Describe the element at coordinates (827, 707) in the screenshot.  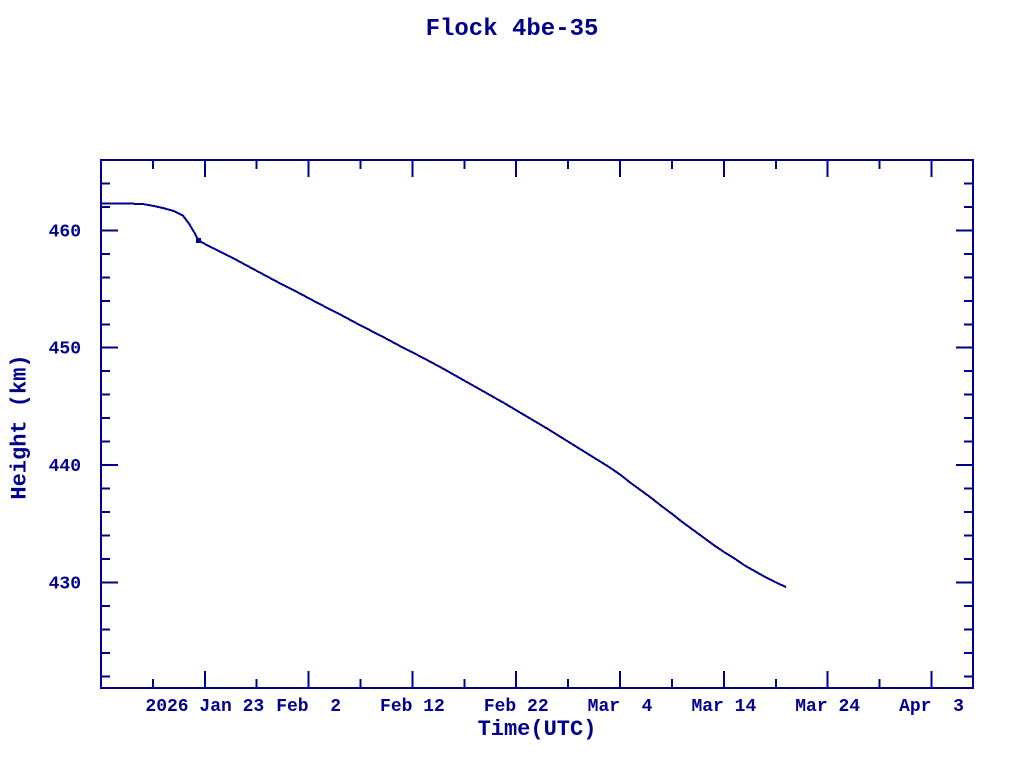
I see `x-tick-label: Mar 24` at that location.